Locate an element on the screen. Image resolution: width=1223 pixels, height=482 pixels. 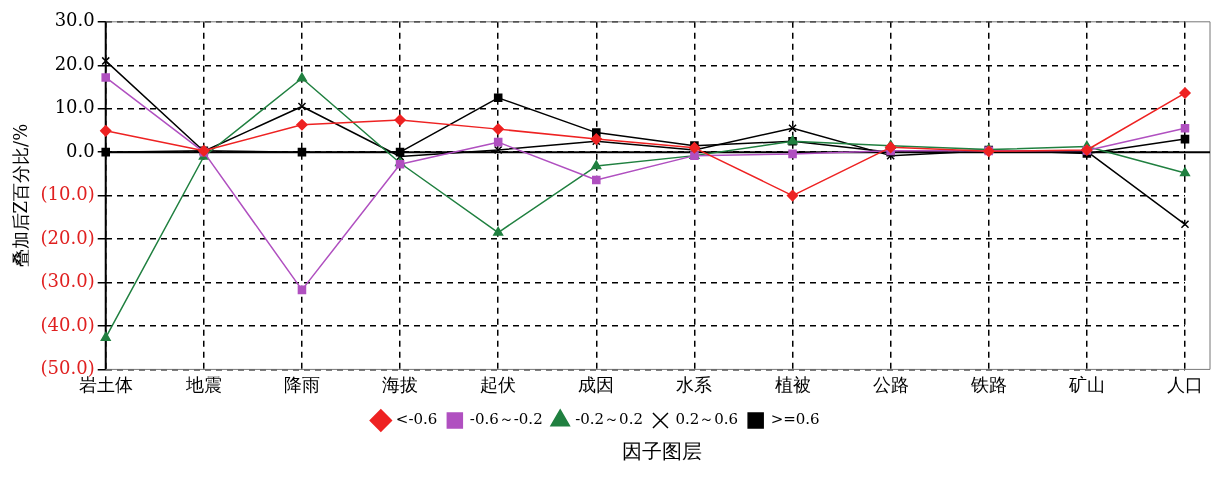
x-tick-label: 水系 is located at coordinates (694, 384).